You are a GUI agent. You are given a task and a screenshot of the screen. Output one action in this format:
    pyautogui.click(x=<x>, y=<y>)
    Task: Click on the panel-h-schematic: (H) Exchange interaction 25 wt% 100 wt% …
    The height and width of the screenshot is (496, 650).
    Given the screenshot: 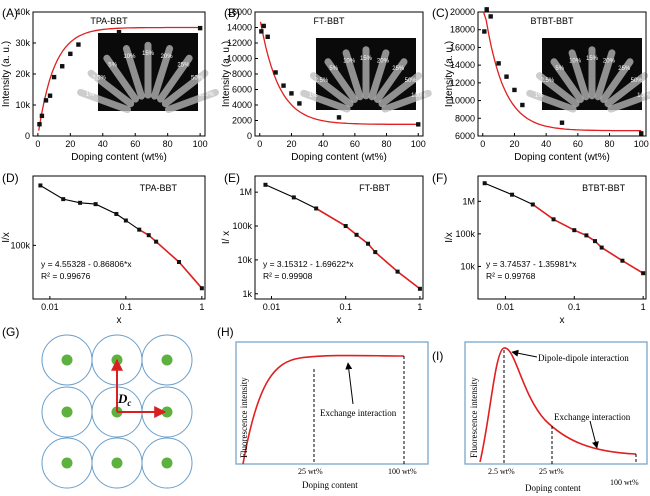 What is the action you would take?
    pyautogui.click(x=323, y=407)
    